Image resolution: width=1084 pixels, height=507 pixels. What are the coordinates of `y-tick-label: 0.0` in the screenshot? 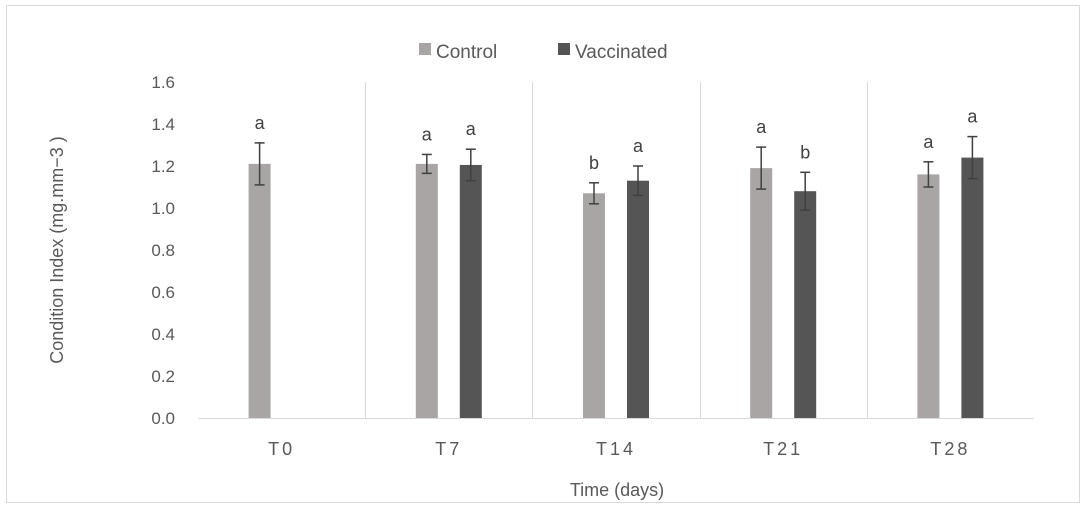 It's located at (163, 418).